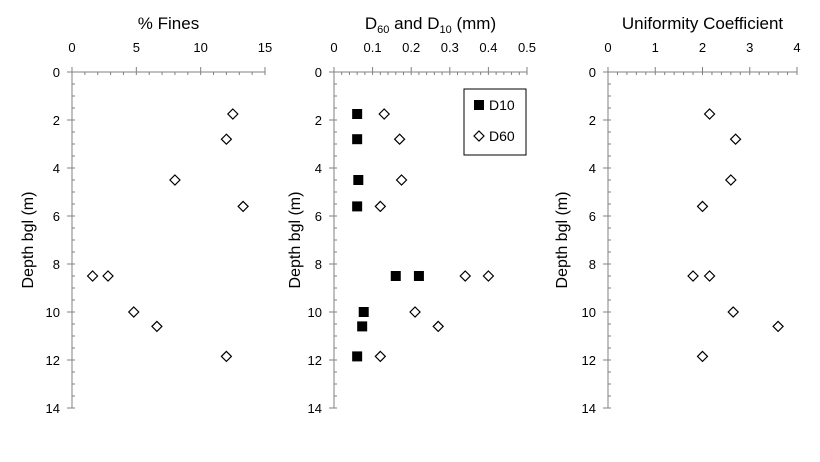  Describe the element at coordinates (434, 235) in the screenshot. I see `series-d60` at that location.